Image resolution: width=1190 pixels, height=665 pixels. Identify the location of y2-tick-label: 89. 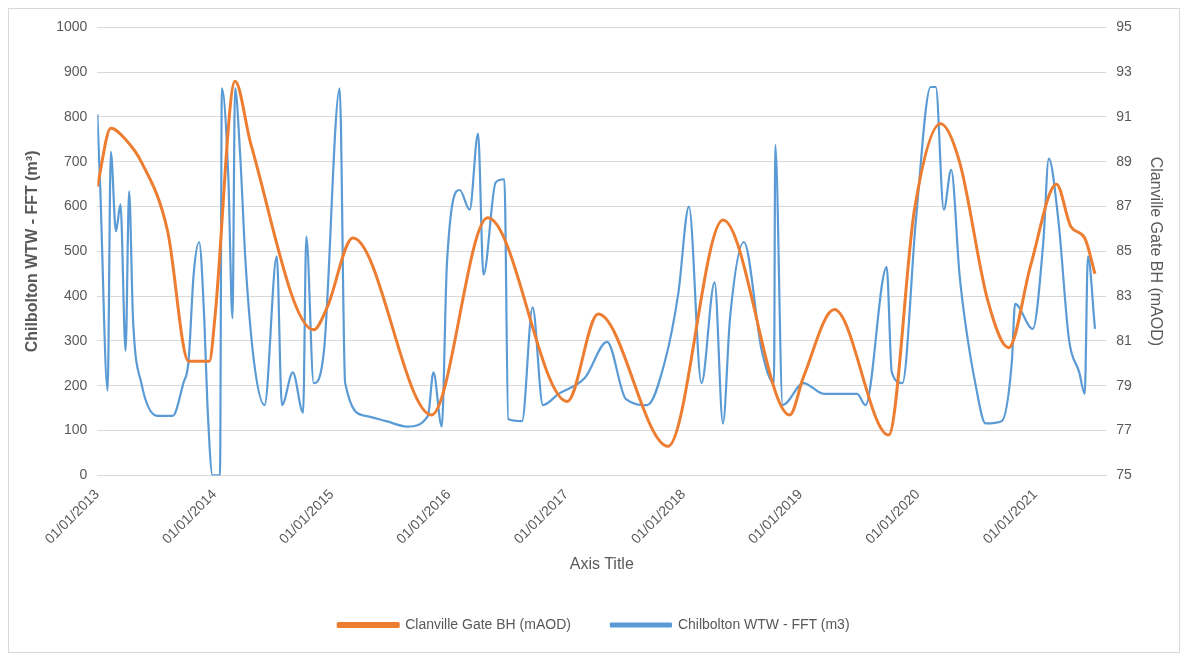
(1124, 160).